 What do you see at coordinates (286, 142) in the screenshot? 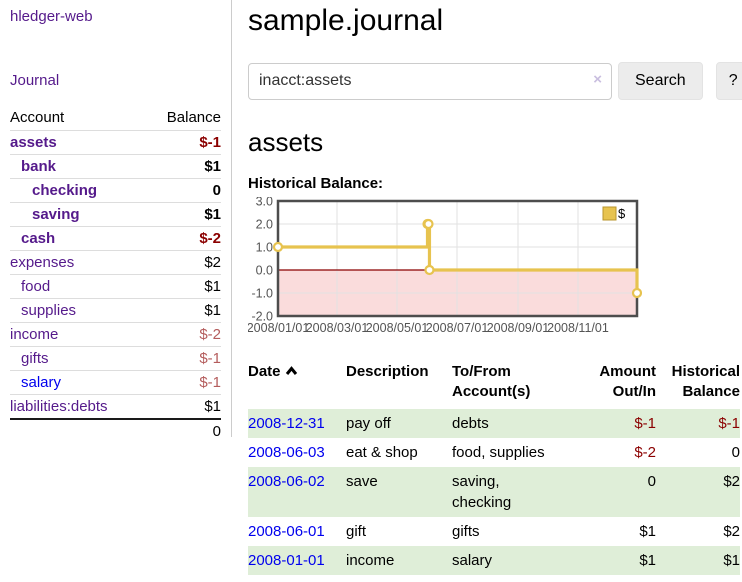
I see `account-heading: assets` at bounding box center [286, 142].